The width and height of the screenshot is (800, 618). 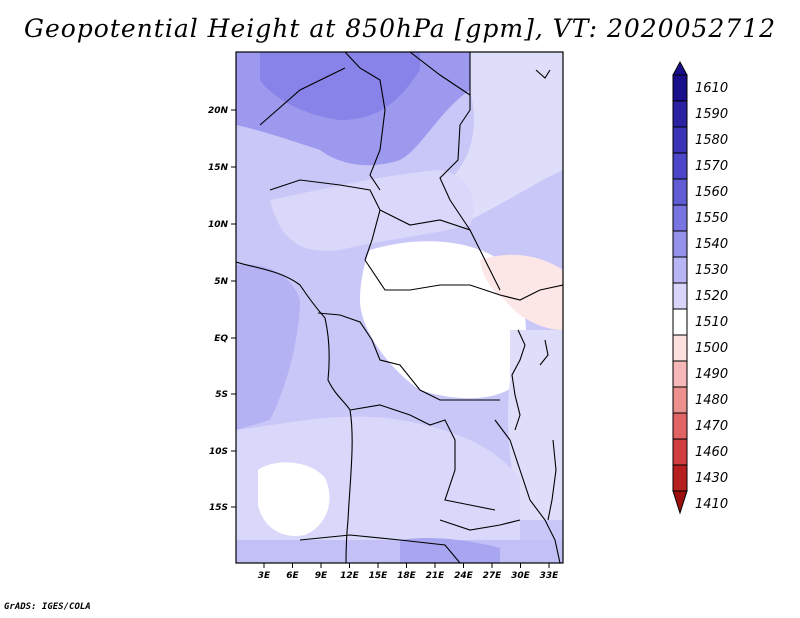 What do you see at coordinates (493, 576) in the screenshot?
I see `lon-tick-label: 27E` at bounding box center [493, 576].